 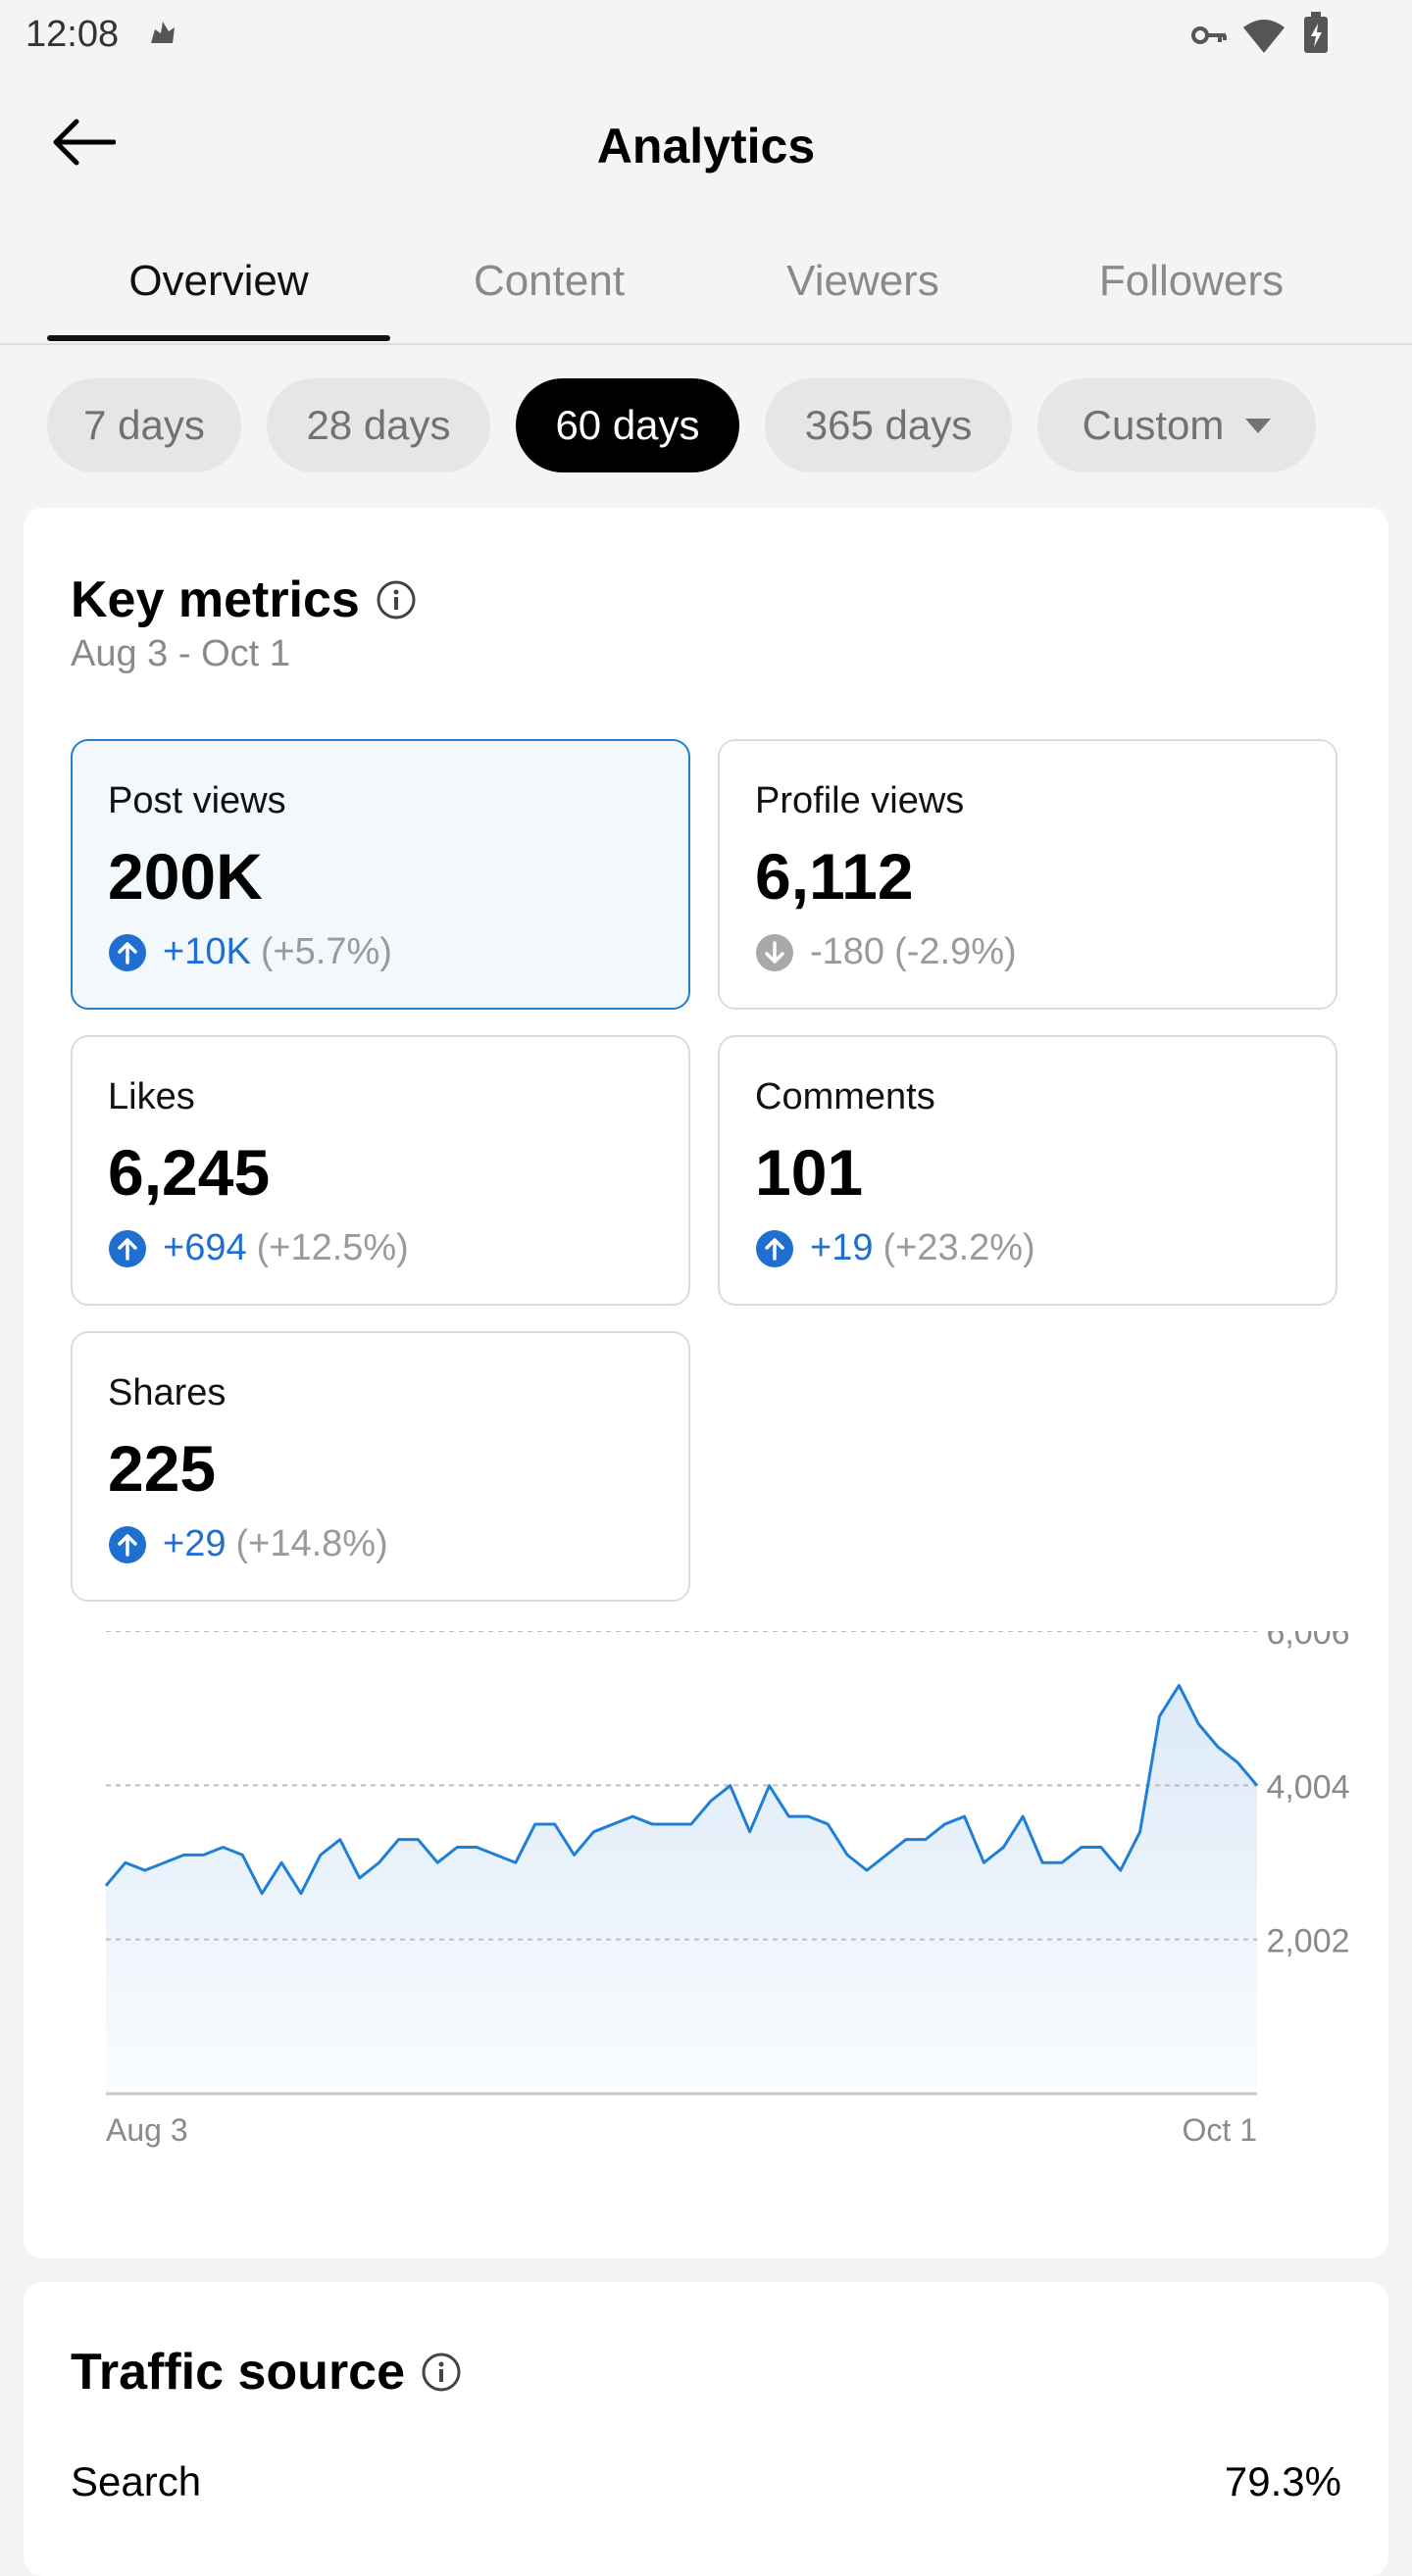 What do you see at coordinates (215, 599) in the screenshot?
I see `key-metrics-title-text: Key metrics` at bounding box center [215, 599].